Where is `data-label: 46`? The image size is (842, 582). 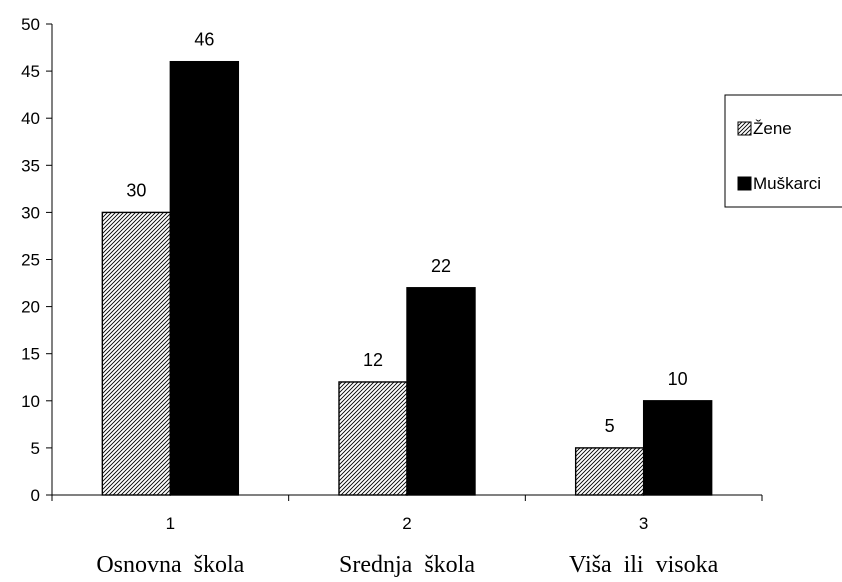 data-label: 46 is located at coordinates (204, 40).